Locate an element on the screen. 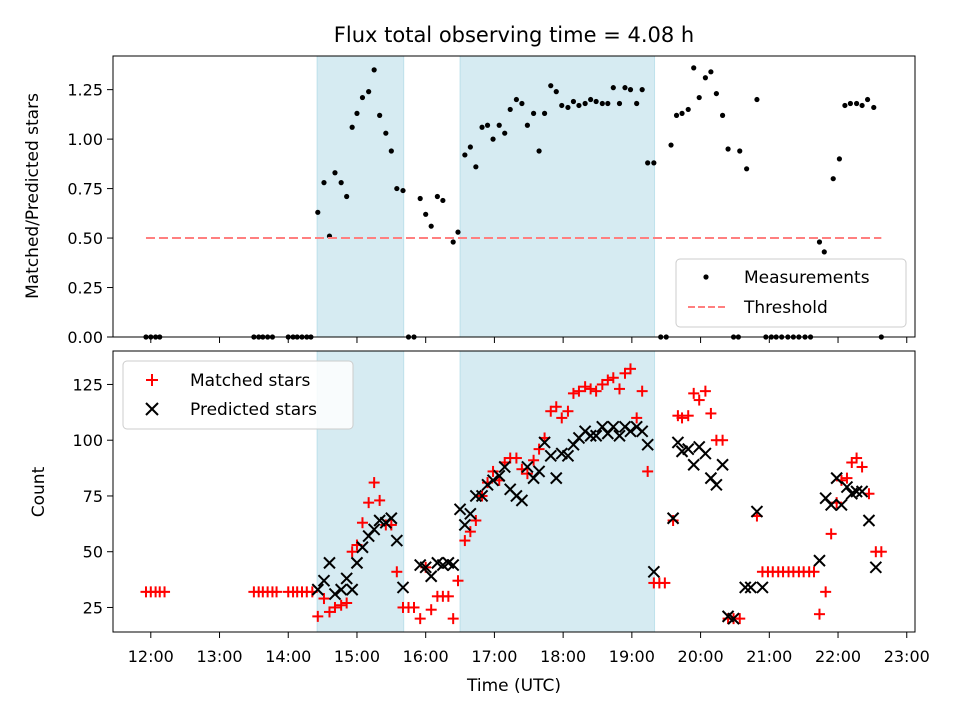 The image size is (960, 720). y-tick-label: 100 is located at coordinates (87, 440).